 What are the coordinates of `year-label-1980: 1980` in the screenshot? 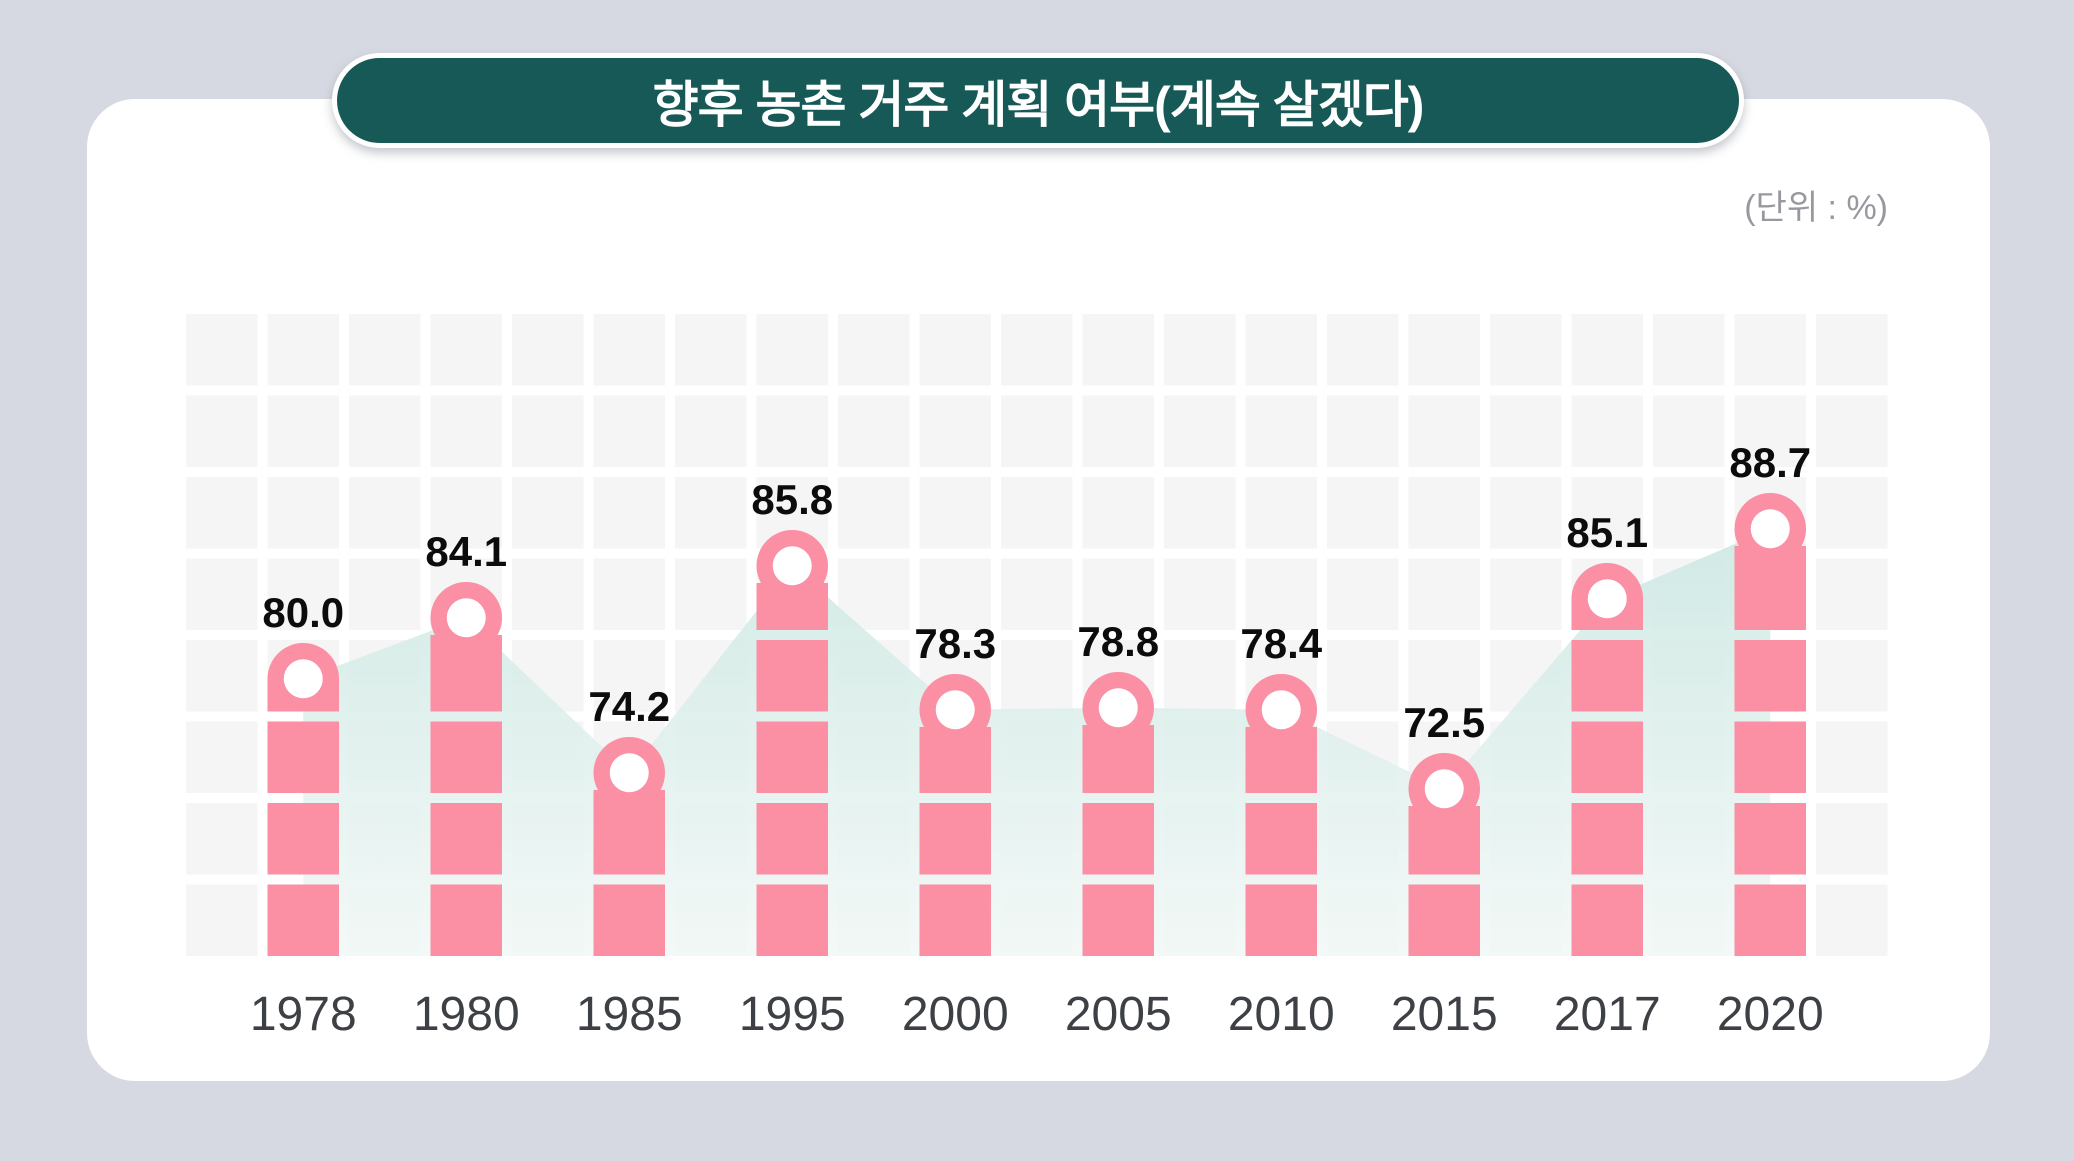 It's located at (466, 1014).